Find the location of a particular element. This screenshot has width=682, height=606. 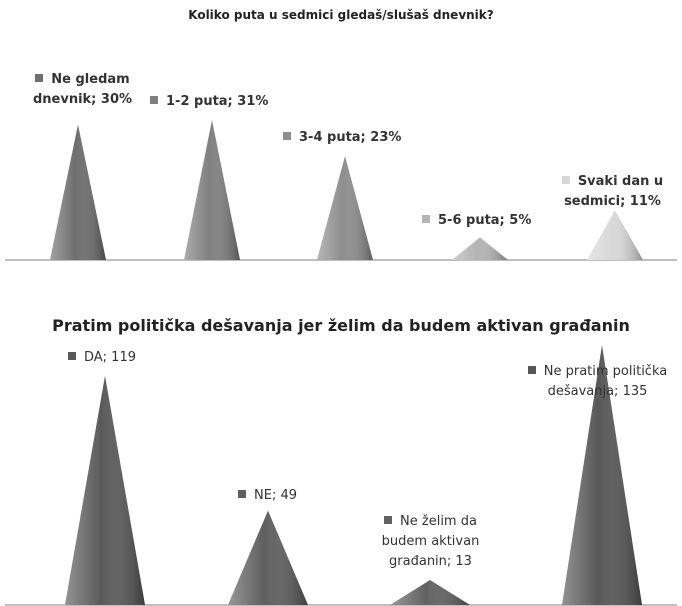

data-label: Ne želim da budem aktivan građanin; 13 is located at coordinates (430, 542).